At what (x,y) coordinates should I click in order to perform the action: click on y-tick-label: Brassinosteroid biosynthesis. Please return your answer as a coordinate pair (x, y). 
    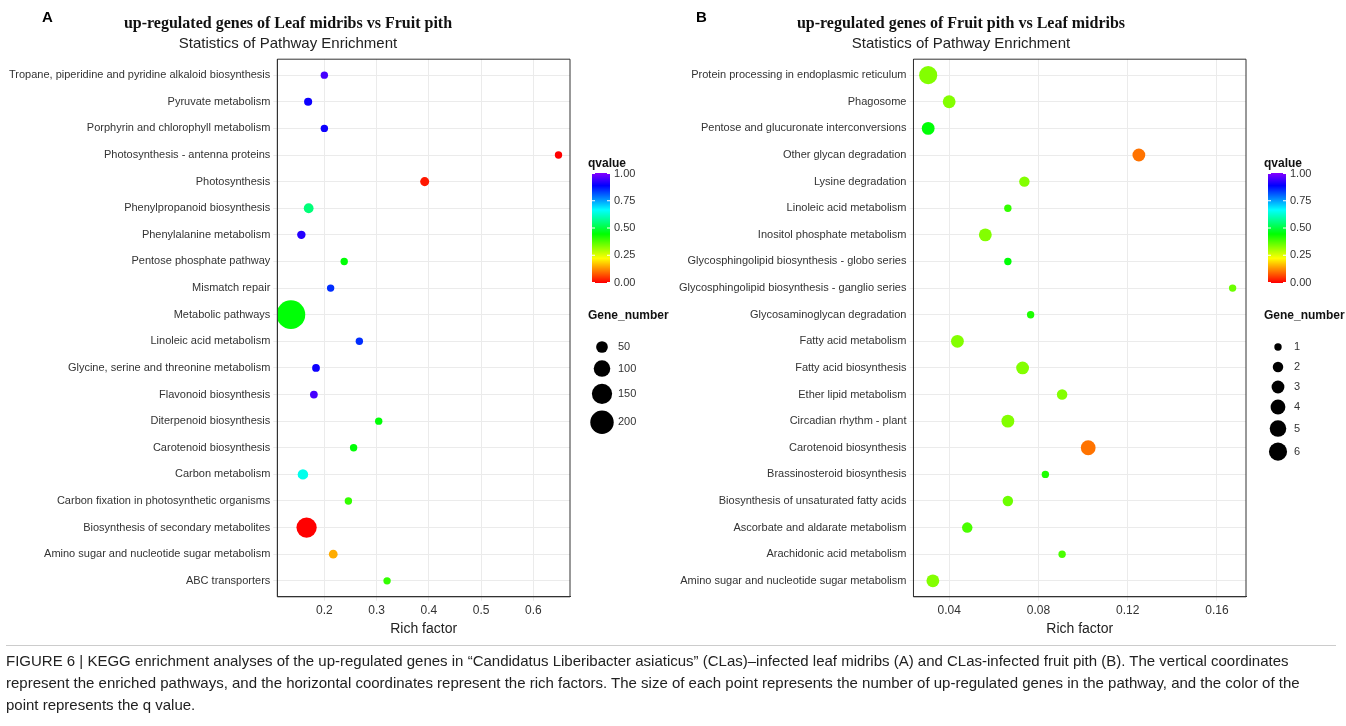
    Looking at the image, I should click on (837, 473).